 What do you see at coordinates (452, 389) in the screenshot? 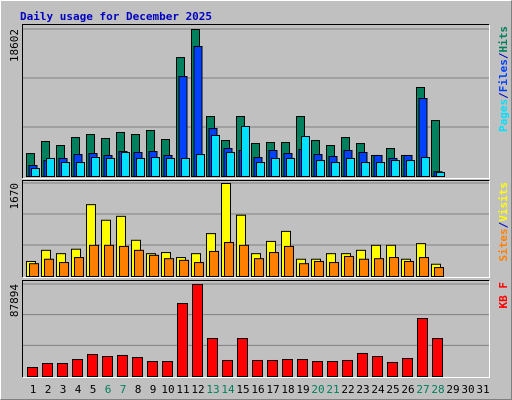
I see `x-tick-label: 29` at bounding box center [452, 389].